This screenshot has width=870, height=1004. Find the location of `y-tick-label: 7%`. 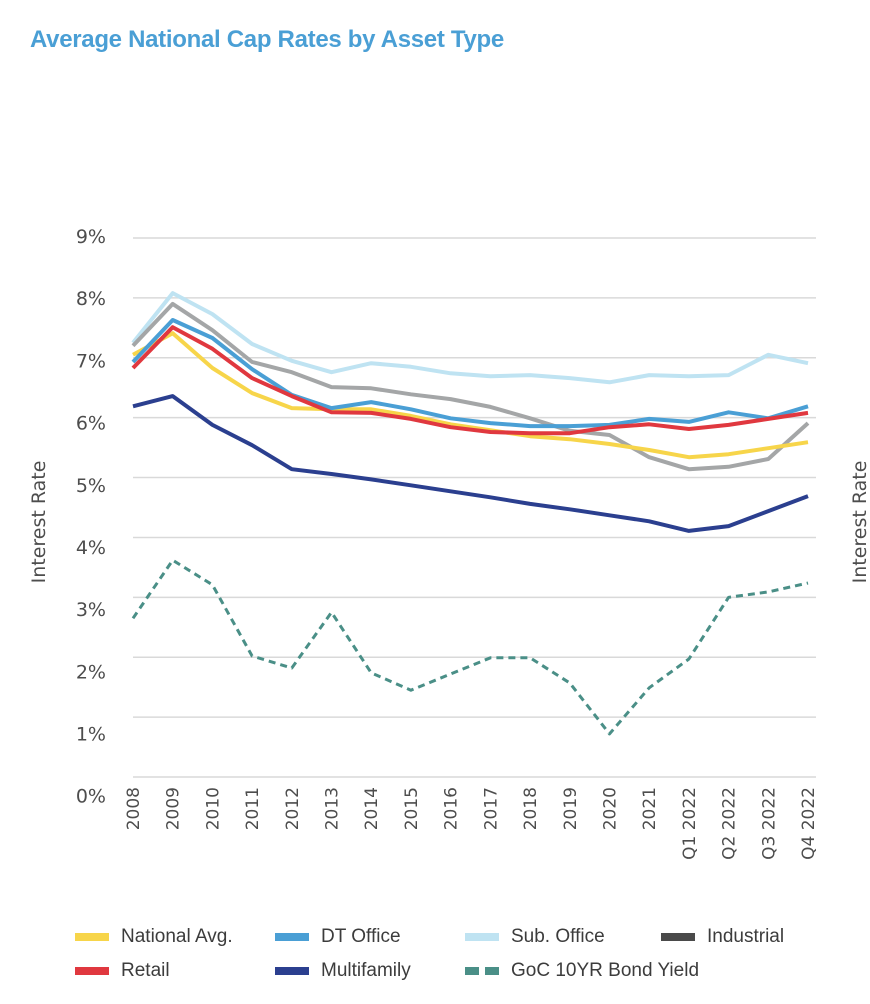

y-tick-label: 7% is located at coordinates (91, 361).